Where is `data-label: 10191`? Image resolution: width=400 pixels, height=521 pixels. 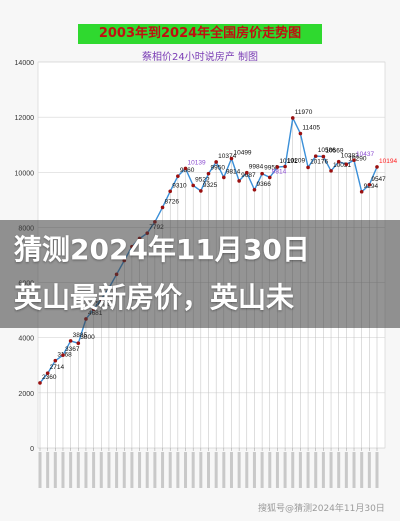 data-label: 10191 is located at coordinates (288, 161).